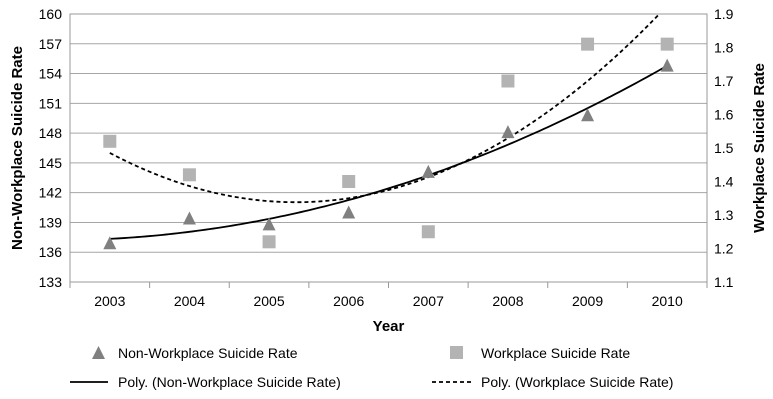  I want to click on x-tick-label: 2007, so click(428, 301).